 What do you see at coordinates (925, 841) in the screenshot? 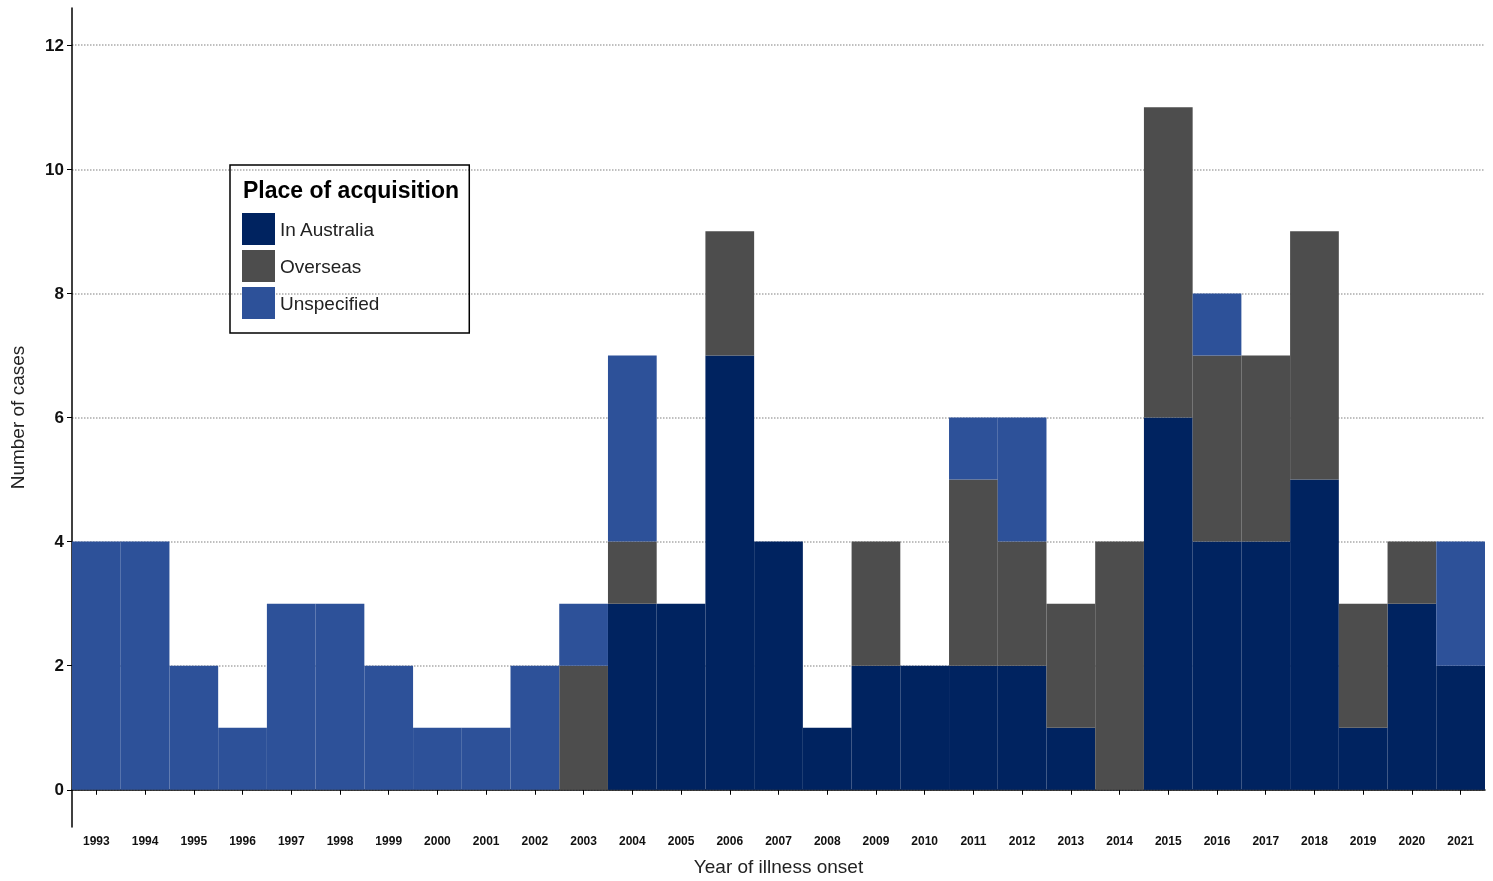
I see `x-tick-label: 2010` at bounding box center [925, 841].